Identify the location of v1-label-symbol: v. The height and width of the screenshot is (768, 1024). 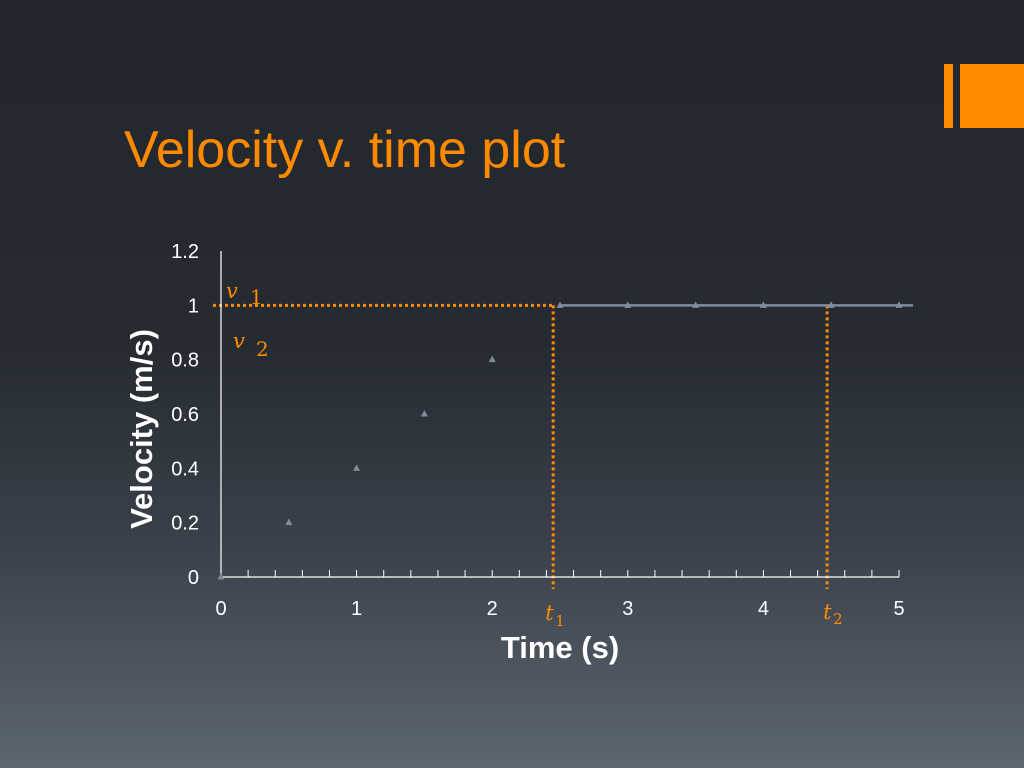
(232, 291).